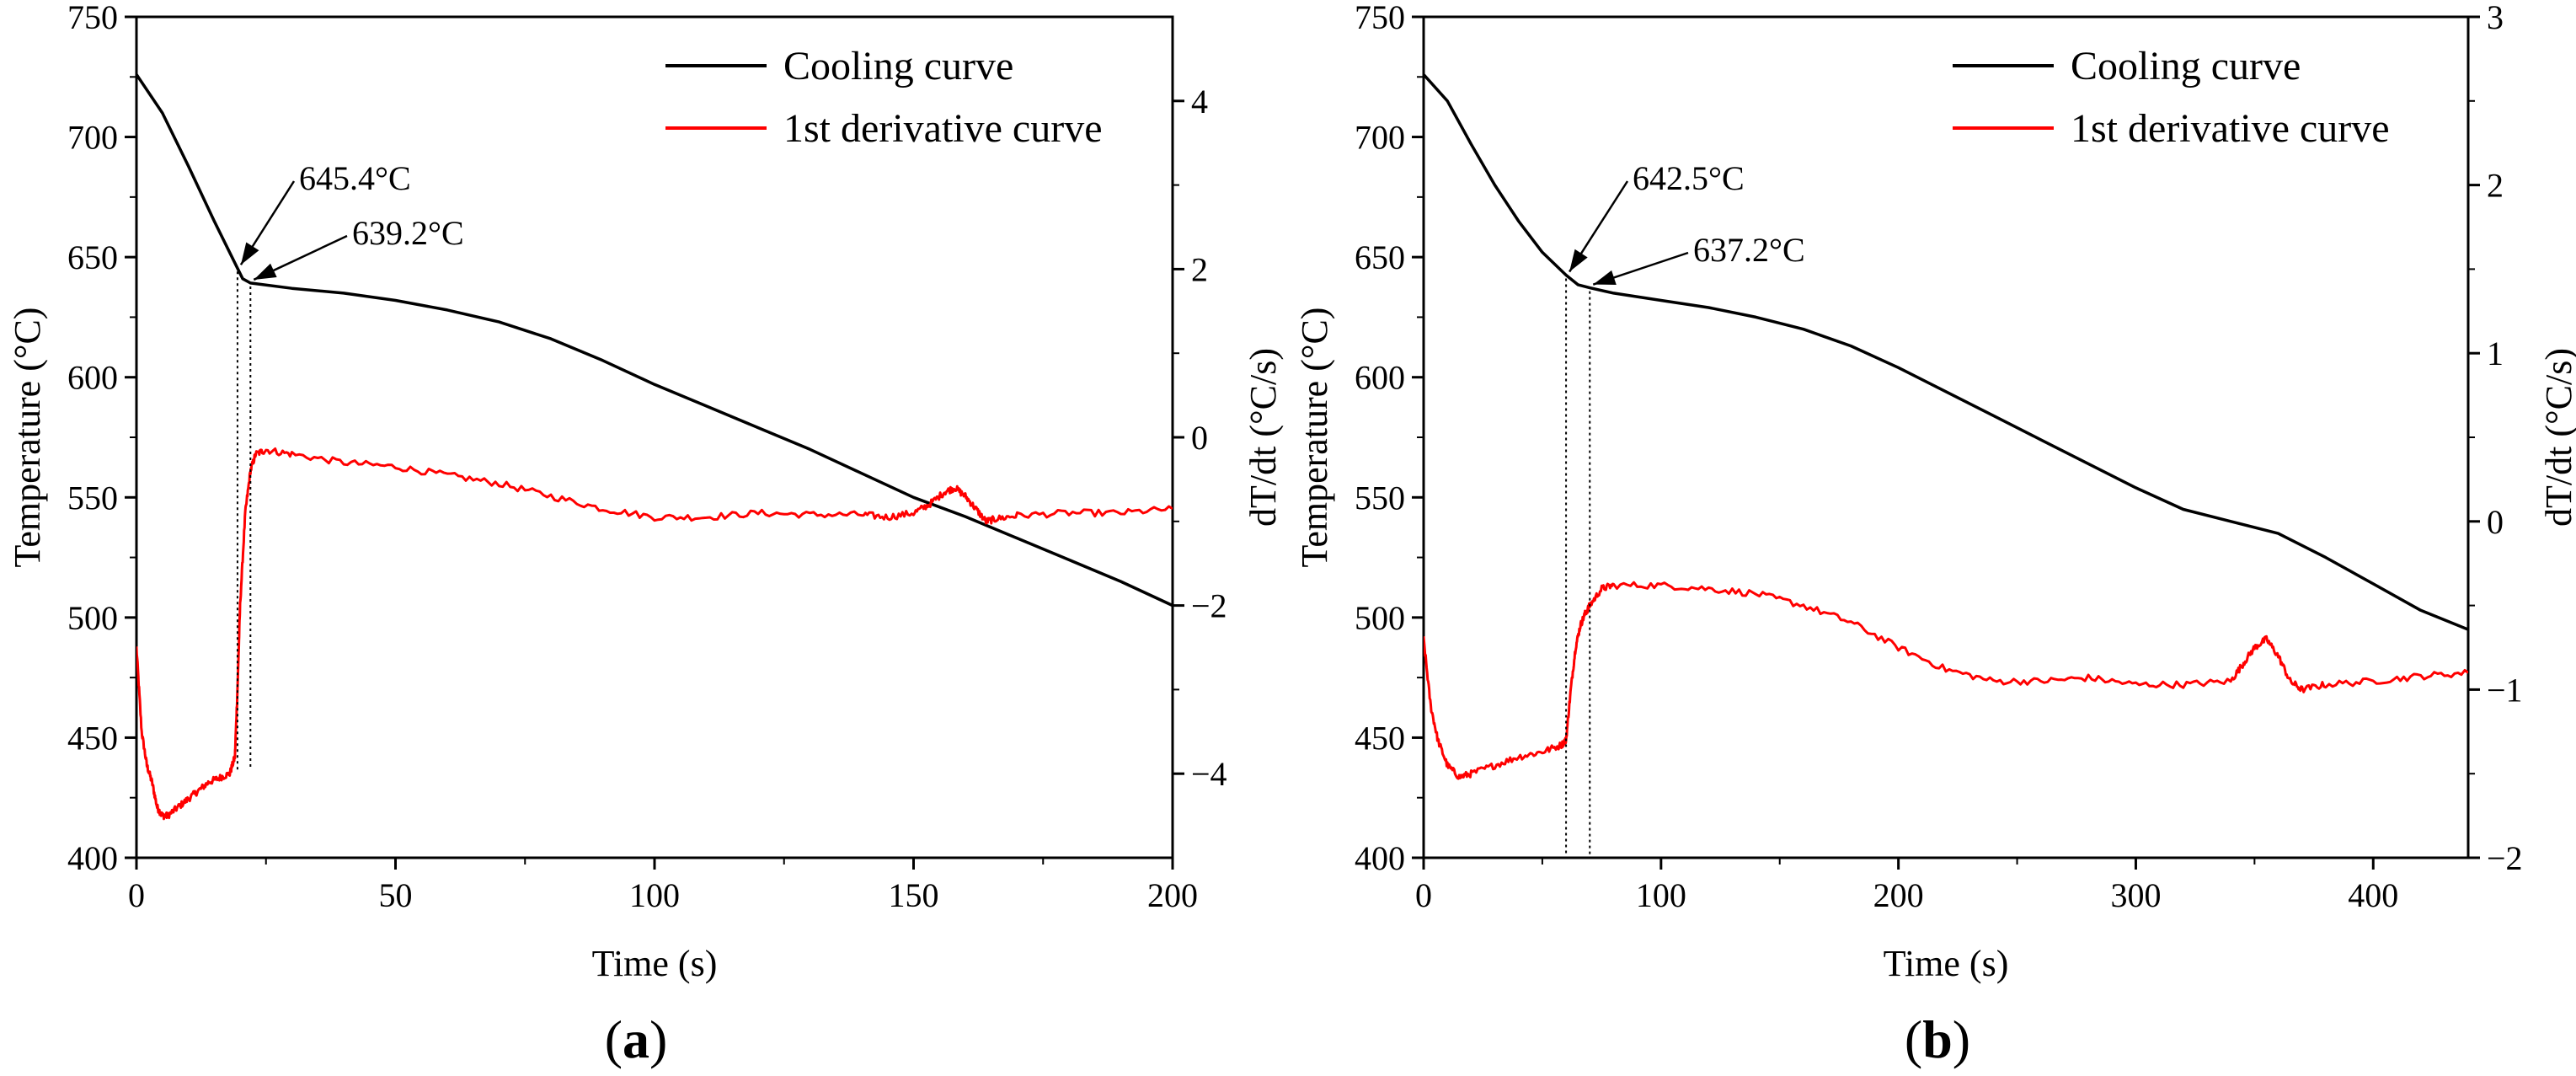  Describe the element at coordinates (2495, 18) in the screenshot. I see `y2-tick-label: 3` at that location.